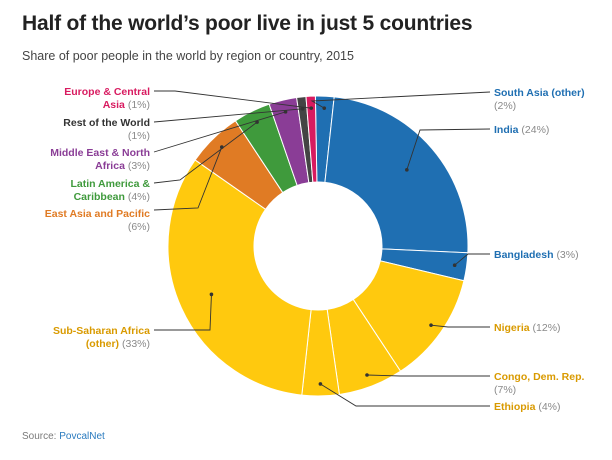 This screenshot has height=460, width=612. Describe the element at coordinates (228, 115) in the screenshot. I see `leader-rest-of-the-world` at that location.